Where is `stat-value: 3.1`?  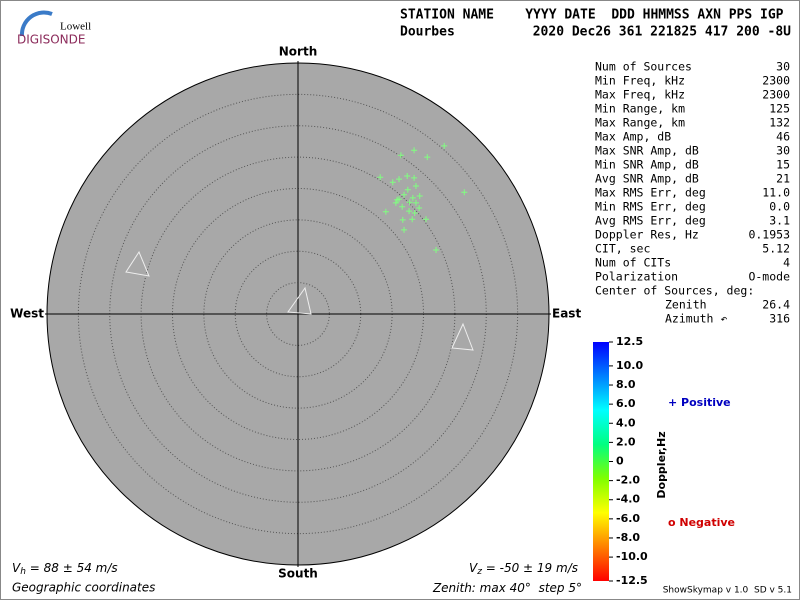
stat-value: 3.1 is located at coordinates (779, 221).